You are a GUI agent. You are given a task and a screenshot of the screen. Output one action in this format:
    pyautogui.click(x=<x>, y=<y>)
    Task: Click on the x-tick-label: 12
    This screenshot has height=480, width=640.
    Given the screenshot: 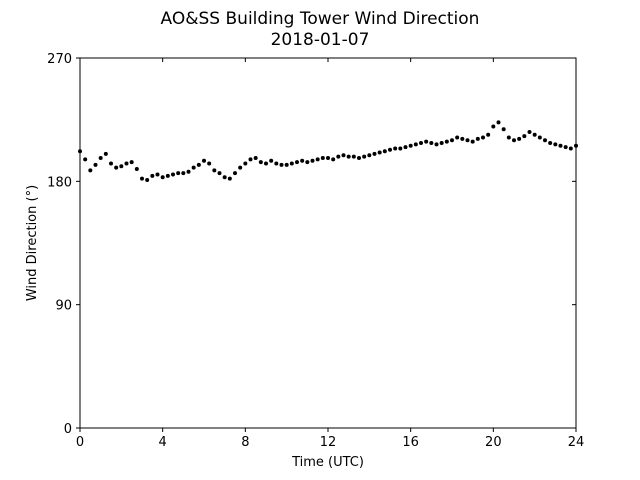 What is the action you would take?
    pyautogui.click(x=328, y=442)
    